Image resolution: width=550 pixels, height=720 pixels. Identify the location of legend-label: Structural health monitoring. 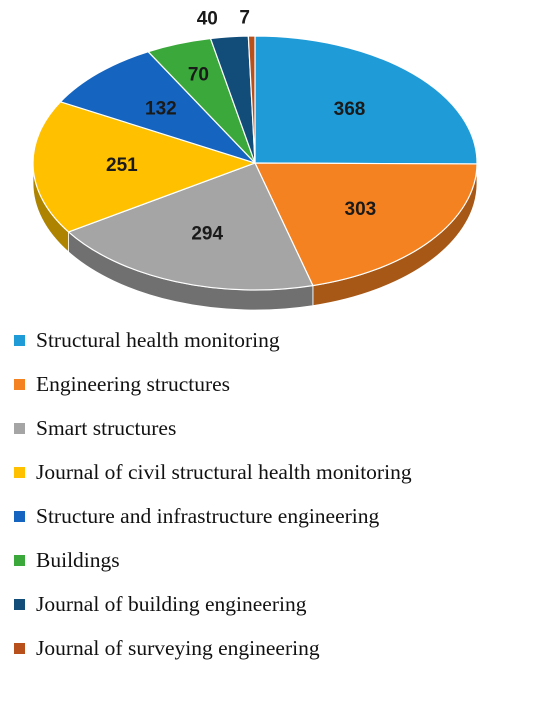
(158, 339).